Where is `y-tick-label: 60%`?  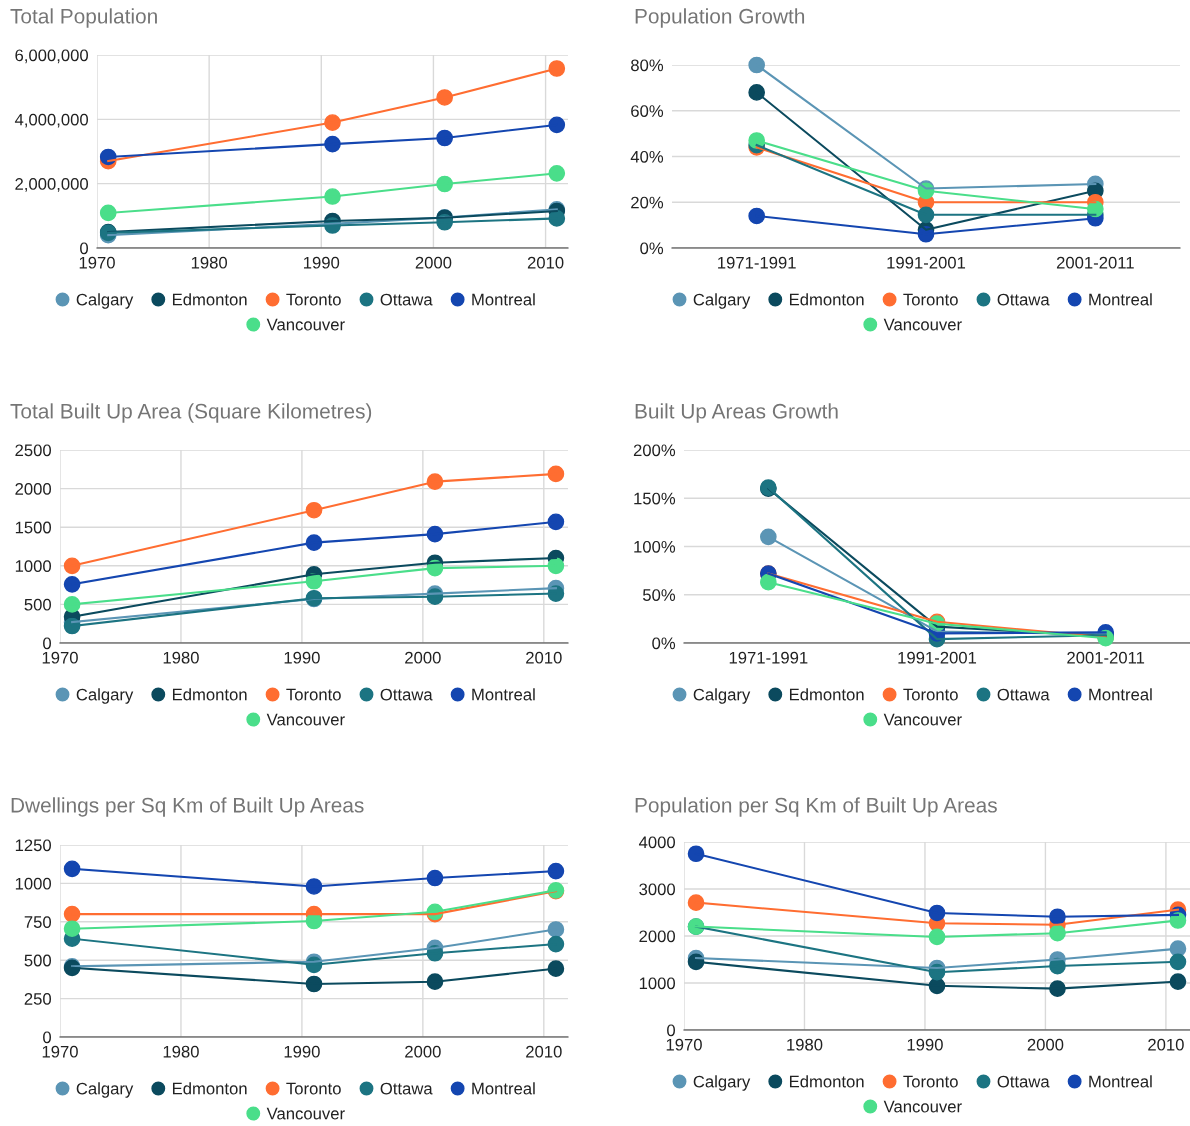
y-tick-label: 60% is located at coordinates (647, 111).